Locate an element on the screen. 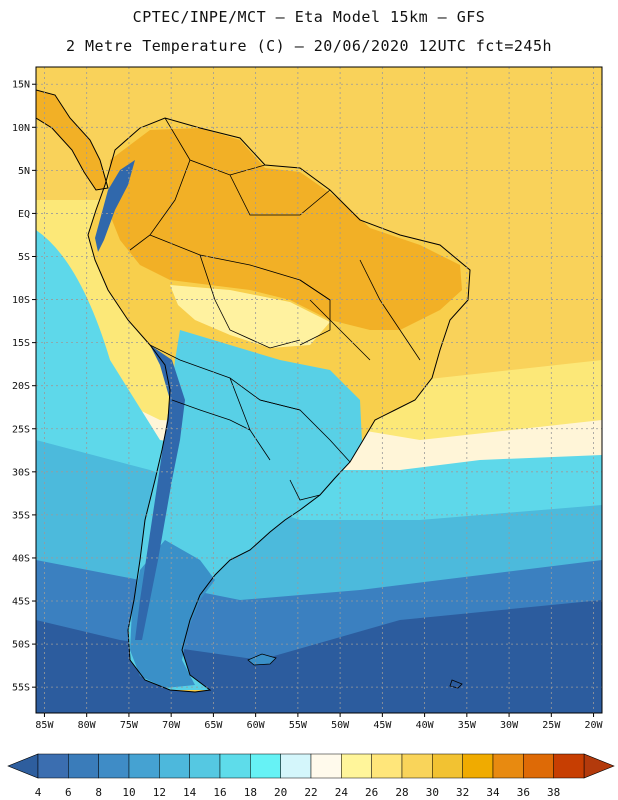 The image size is (618, 800). lat-tick-label: 10S is located at coordinates (21, 300).